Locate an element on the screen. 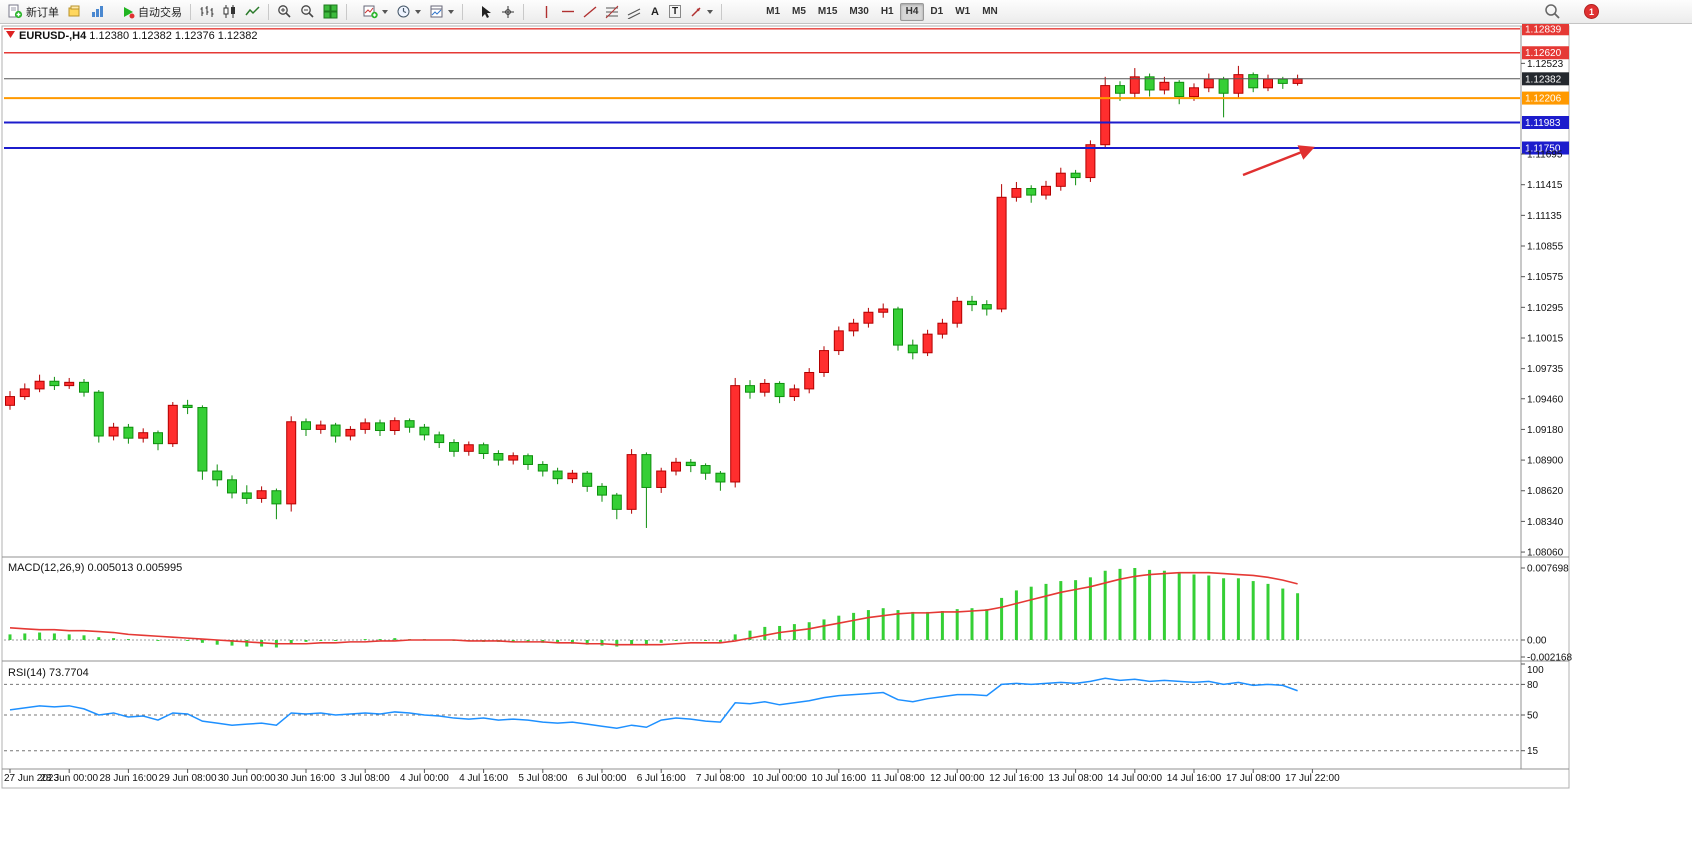  tf-w1: W1 is located at coordinates (963, 11).